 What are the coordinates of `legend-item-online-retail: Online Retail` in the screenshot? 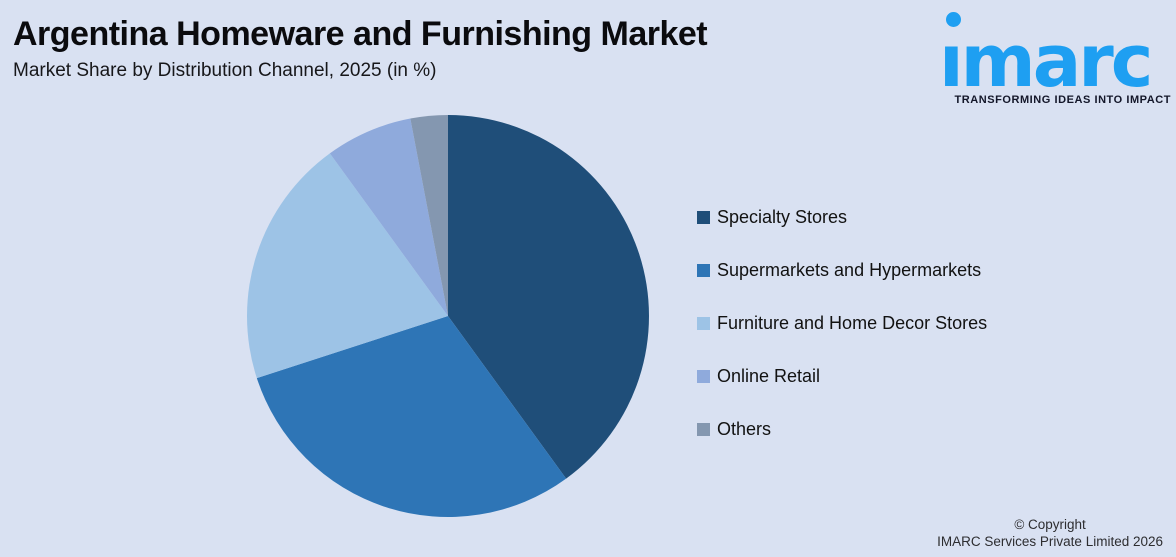 It's located at (842, 376).